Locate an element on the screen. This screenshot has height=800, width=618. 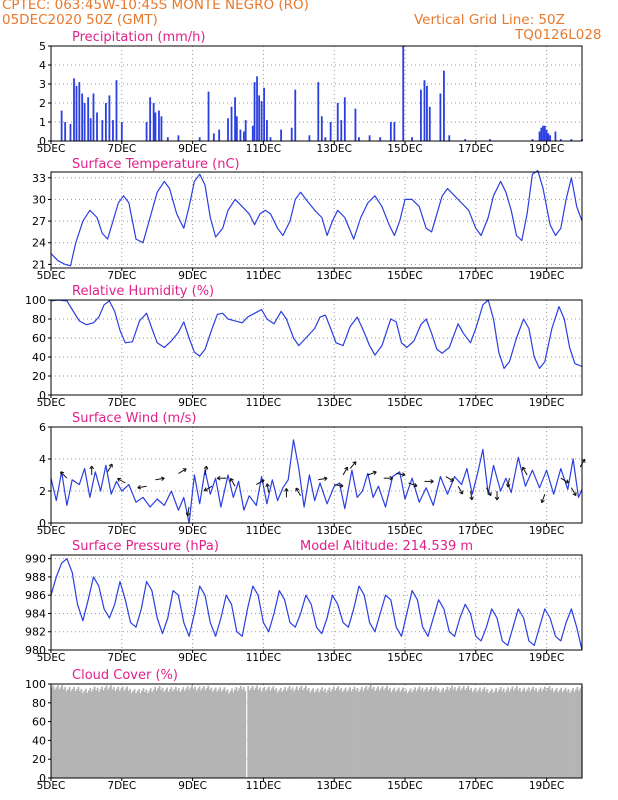
y-tick-label: 24 is located at coordinates (39, 243).